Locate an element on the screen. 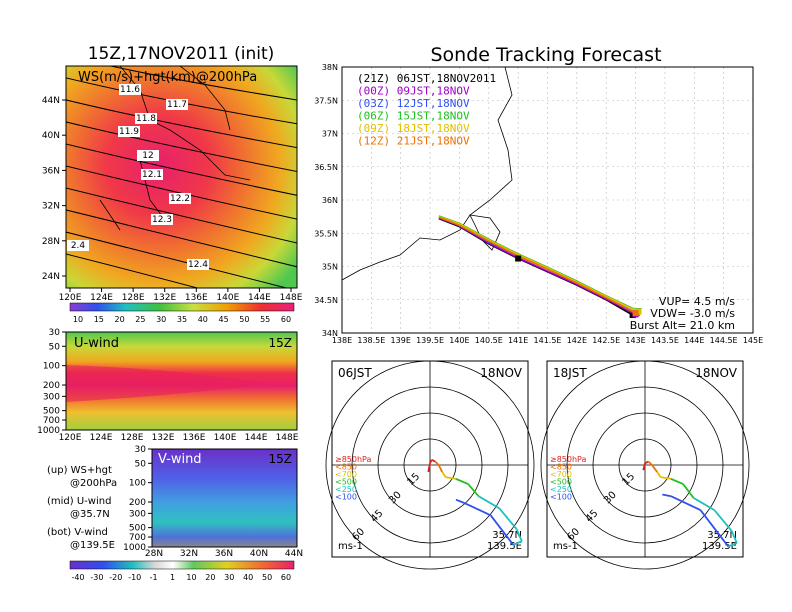  u-y-tick-label: 1000 is located at coordinates (48, 431).